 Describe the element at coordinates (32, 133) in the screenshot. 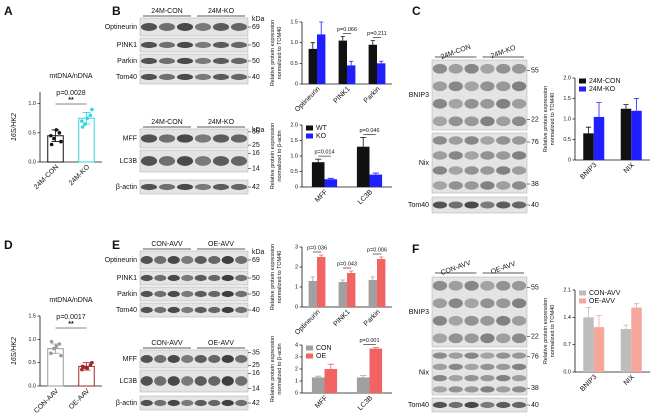

I see `y-tick-label: 0.5` at that location.